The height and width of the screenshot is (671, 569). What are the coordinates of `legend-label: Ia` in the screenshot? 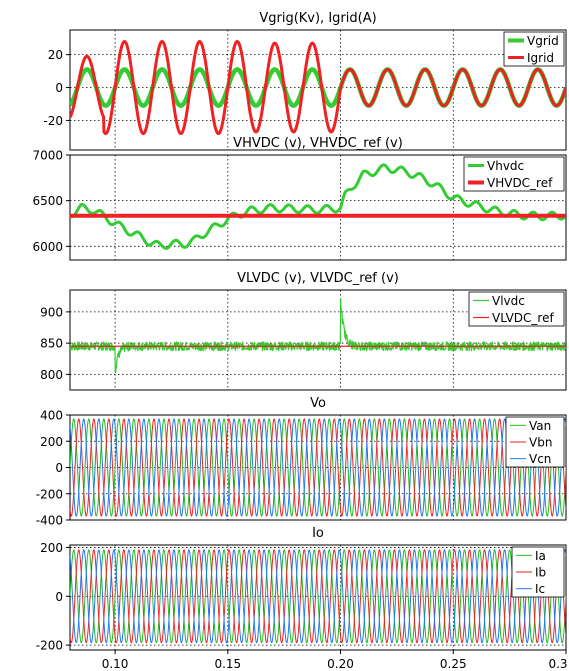 It's located at (540, 556).